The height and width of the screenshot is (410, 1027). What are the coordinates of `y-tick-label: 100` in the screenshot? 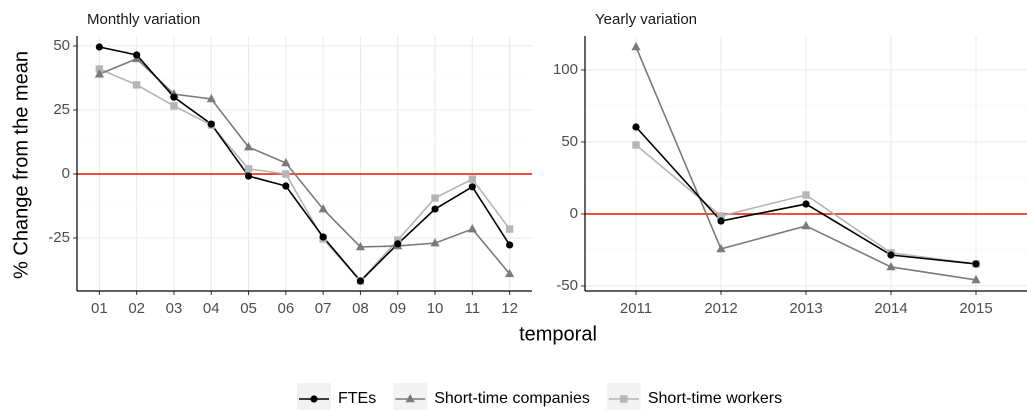 It's located at (565, 69).